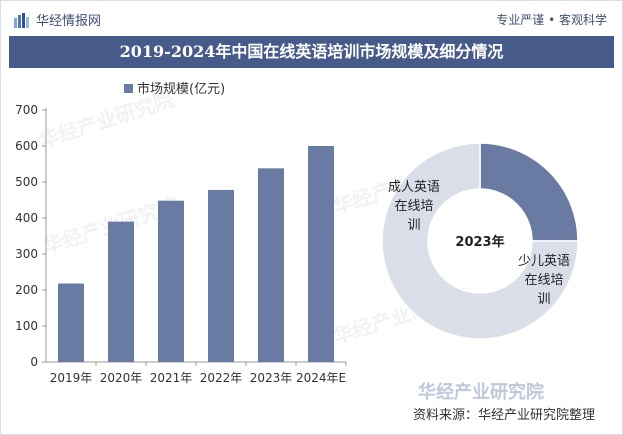  I want to click on y-tick-label: 700, so click(26, 110).